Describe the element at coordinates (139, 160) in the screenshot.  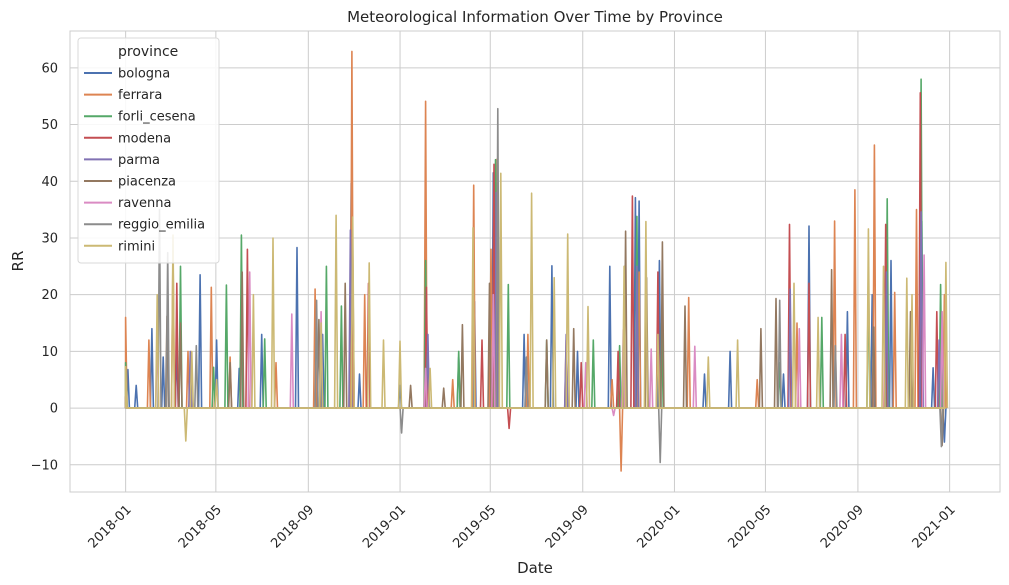
I see `legend-entry: parma` at that location.